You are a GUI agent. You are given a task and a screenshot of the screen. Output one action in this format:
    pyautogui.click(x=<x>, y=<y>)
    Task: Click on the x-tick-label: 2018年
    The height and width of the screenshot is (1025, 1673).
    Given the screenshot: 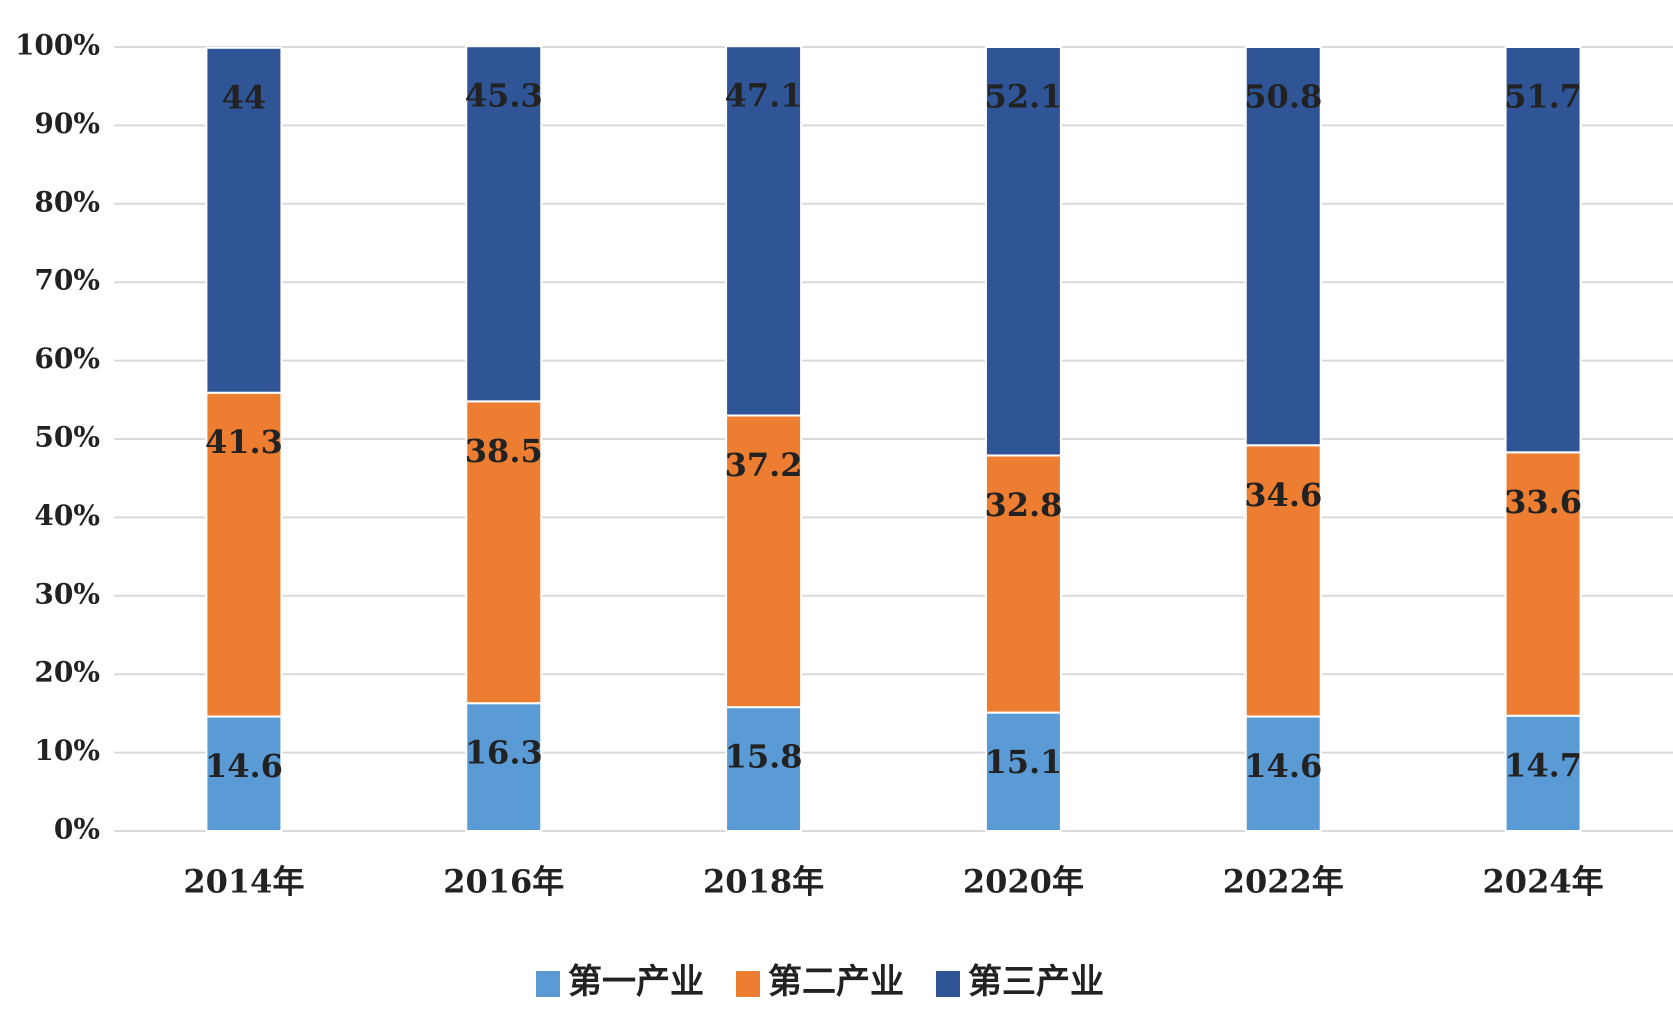 What is the action you would take?
    pyautogui.click(x=763, y=882)
    